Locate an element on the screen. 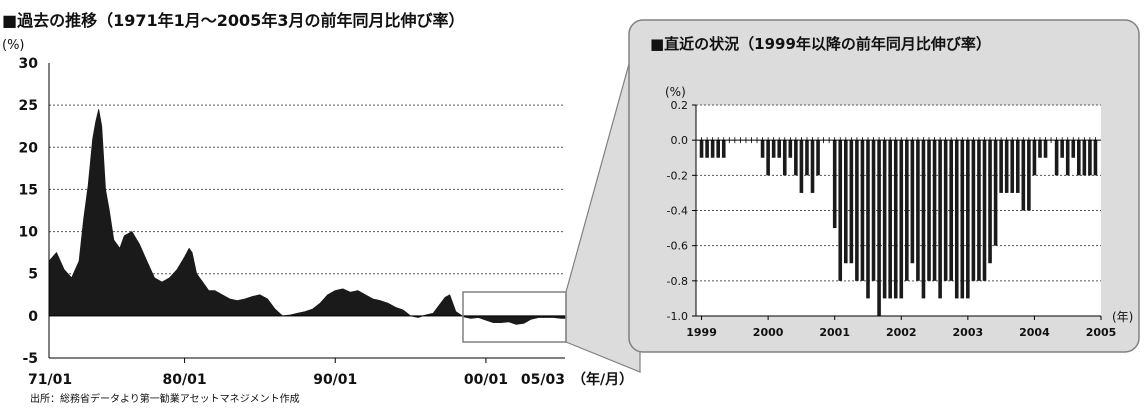 The width and height of the screenshot is (1147, 409). history-y-tick-label: -5 is located at coordinates (30, 359).